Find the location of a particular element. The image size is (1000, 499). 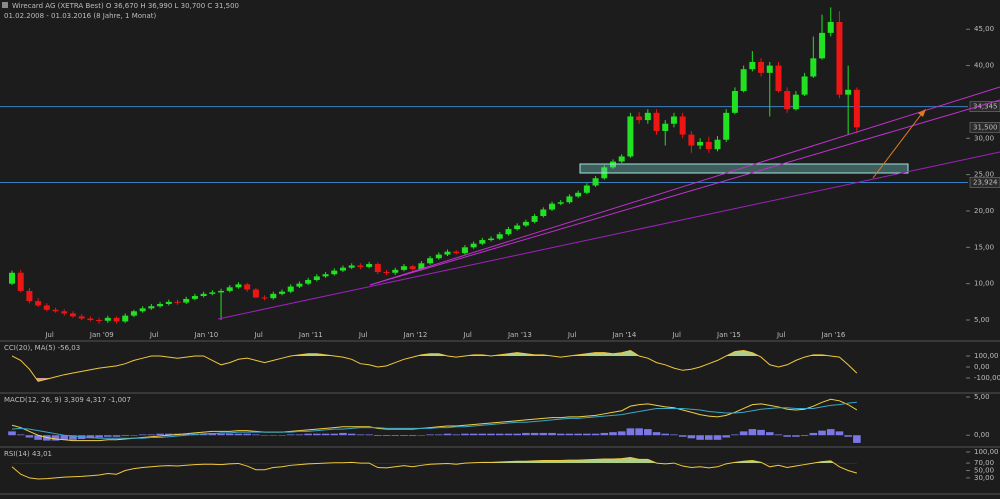

y-tick-label: 5,00 is located at coordinates (982, 397).